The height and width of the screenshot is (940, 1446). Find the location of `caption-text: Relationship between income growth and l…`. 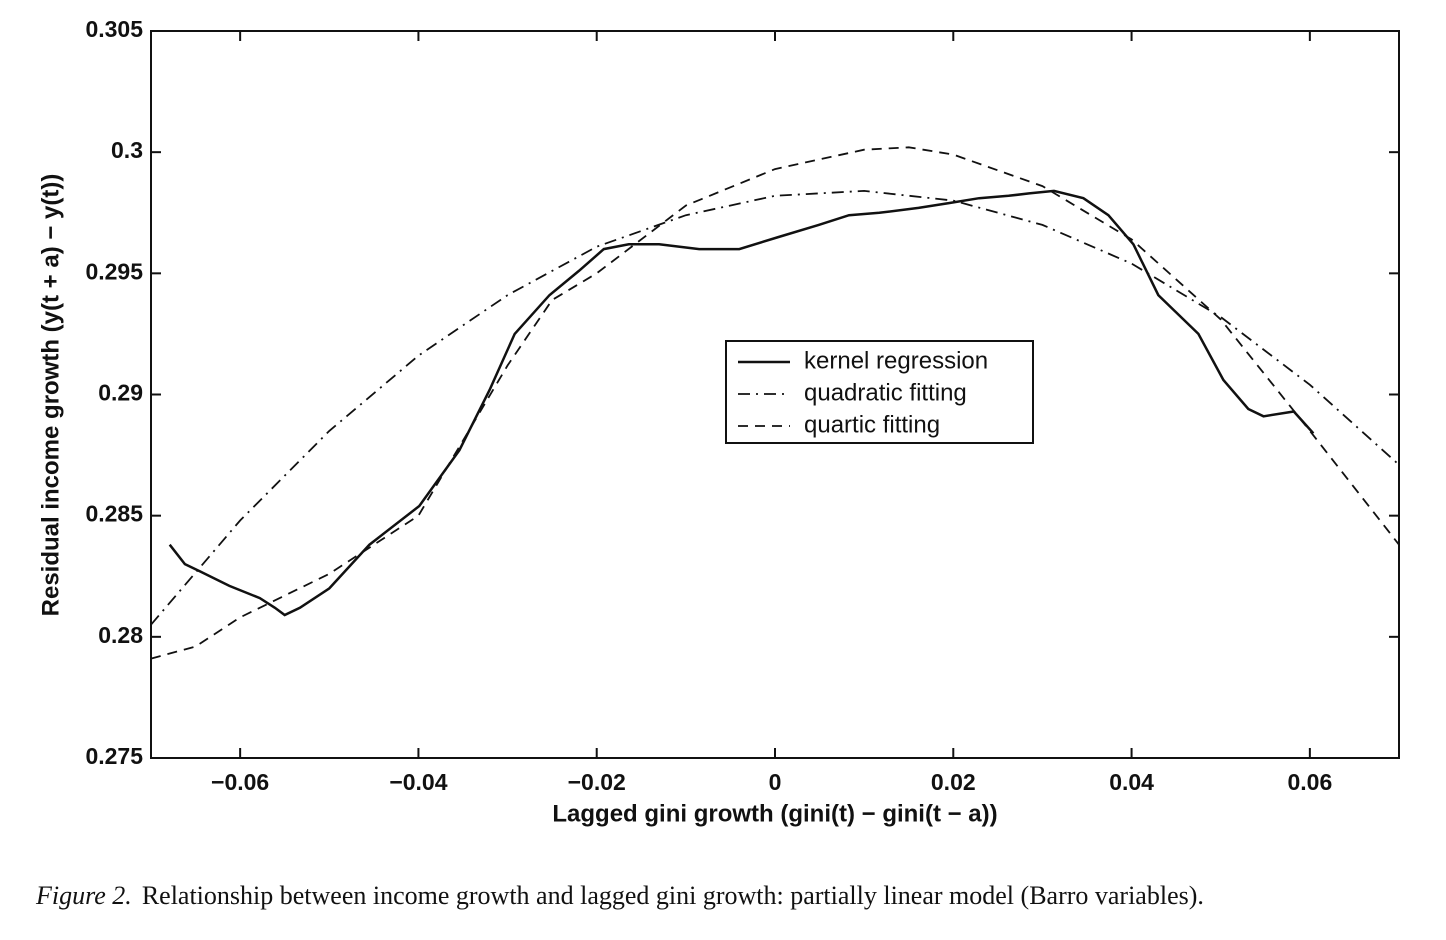

caption-text: Relationship between income growth and l… is located at coordinates (673, 895).